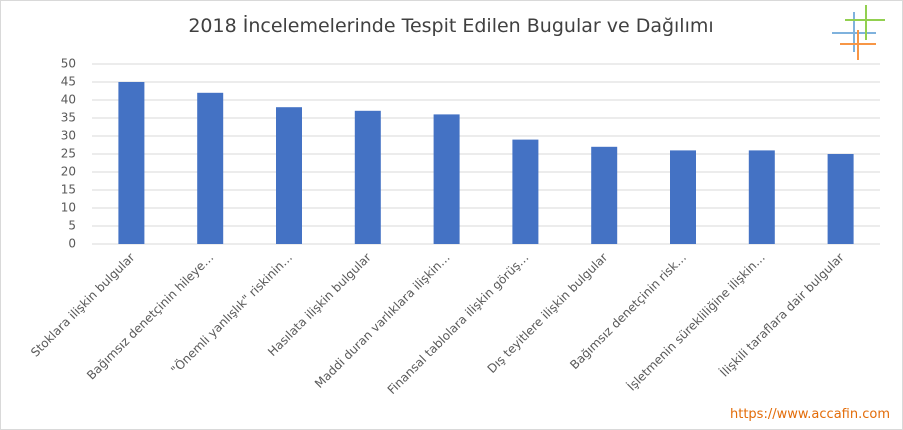  I want to click on y-tick-label: 10, so click(68, 208).